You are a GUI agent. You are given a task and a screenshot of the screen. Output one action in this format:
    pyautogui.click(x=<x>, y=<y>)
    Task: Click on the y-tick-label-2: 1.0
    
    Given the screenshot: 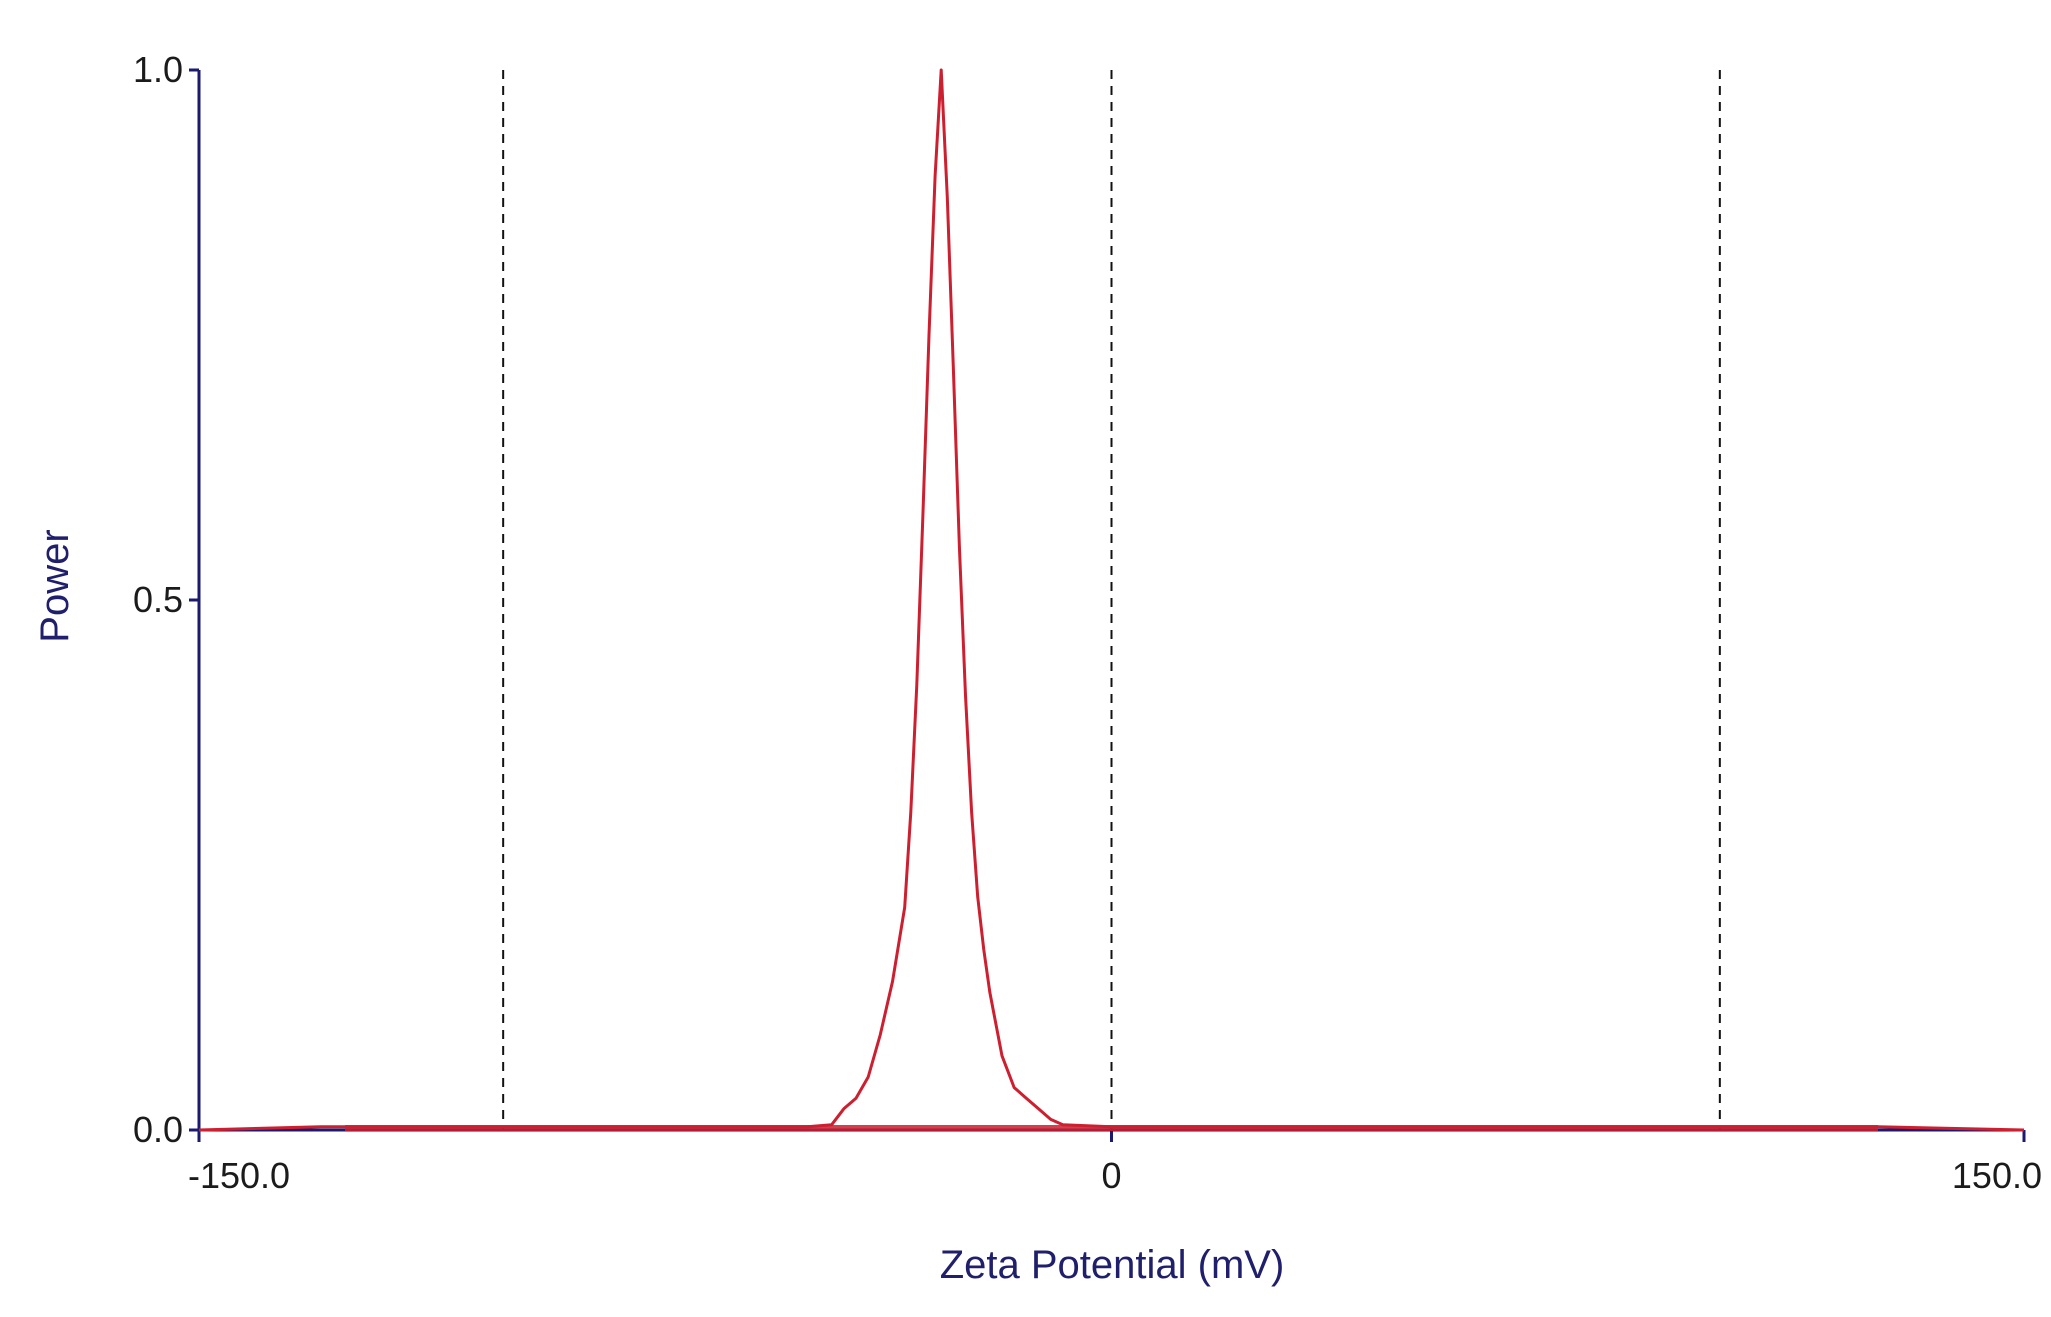 What is the action you would take?
    pyautogui.click(x=158, y=69)
    